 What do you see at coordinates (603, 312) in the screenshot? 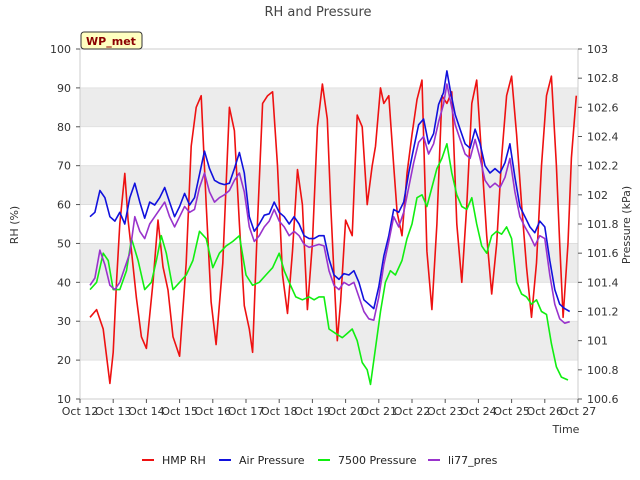
I see `y-right-tick-label: 101.2` at bounding box center [603, 312].